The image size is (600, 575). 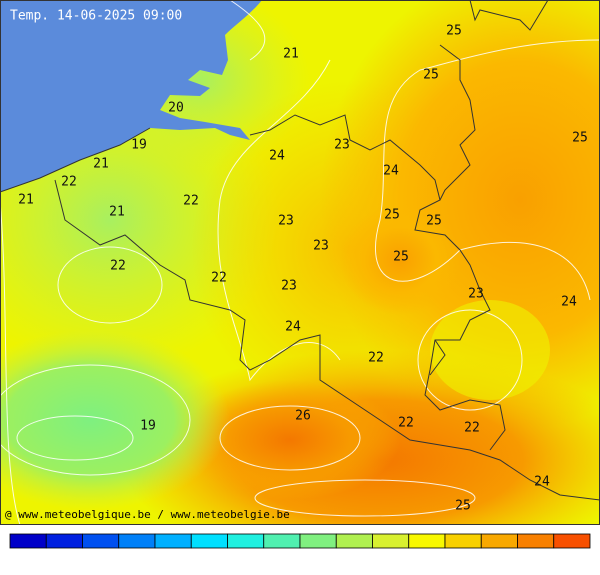 I want to click on temperature-label: 20, so click(x=176, y=108).